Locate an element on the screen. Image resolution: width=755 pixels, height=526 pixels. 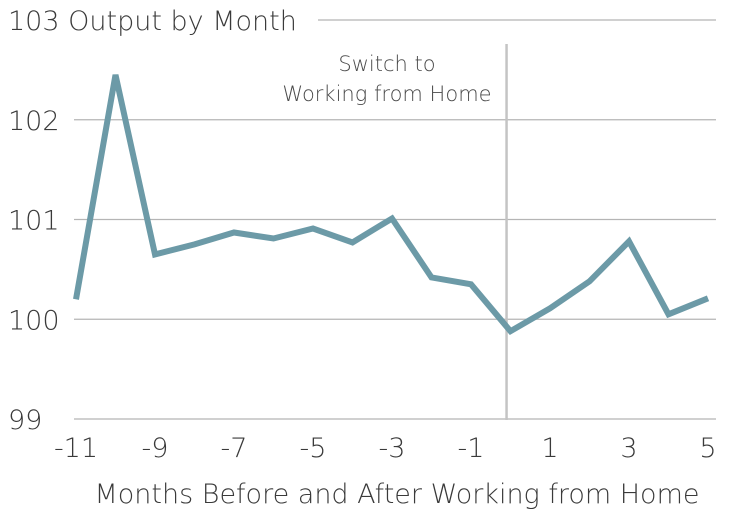
y-tick-label: 103 Output by Month is located at coordinates (152, 21).